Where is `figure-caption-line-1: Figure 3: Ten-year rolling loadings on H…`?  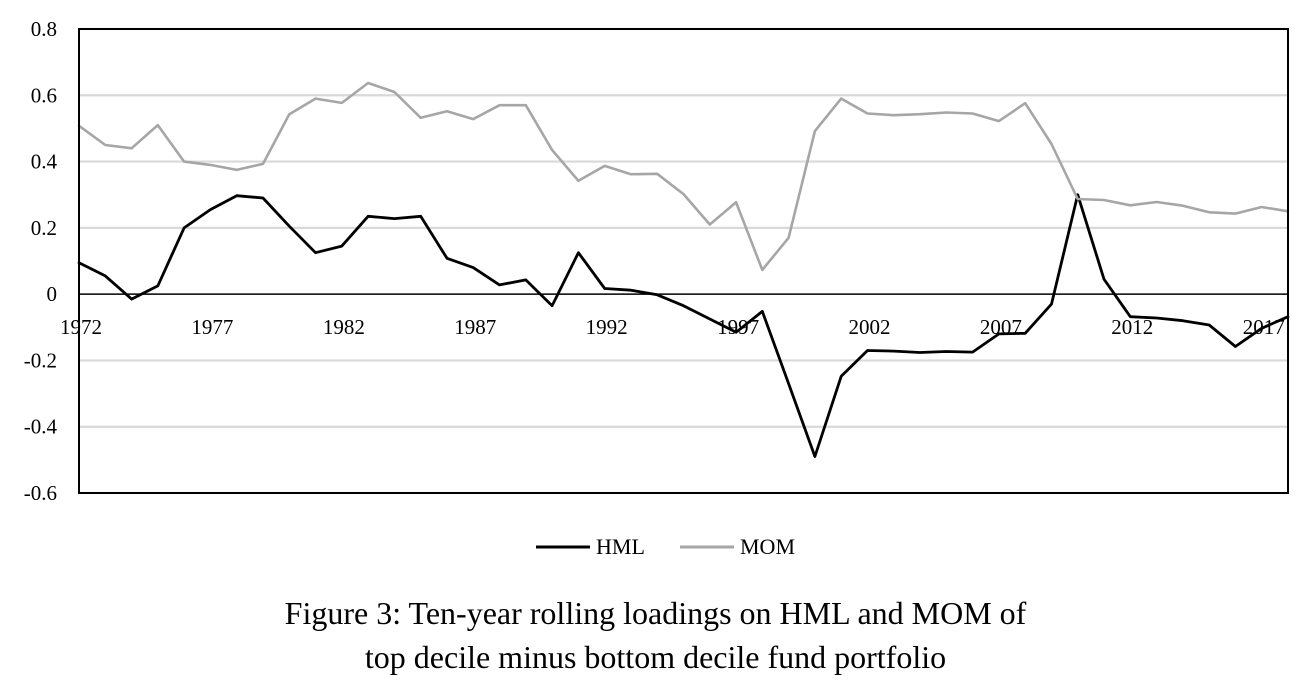
figure-caption-line-1: Figure 3: Ten-year rolling loadings on H… is located at coordinates (655, 613).